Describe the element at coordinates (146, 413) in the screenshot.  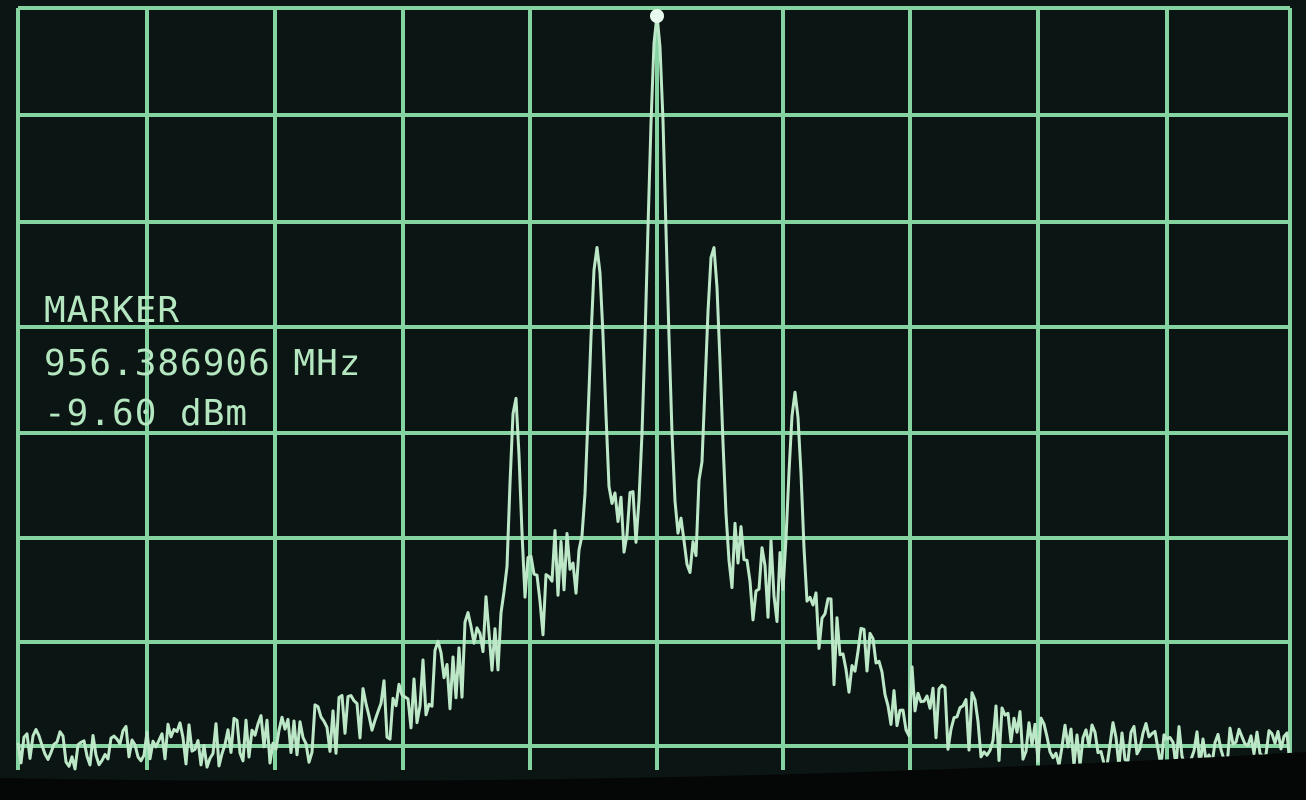
I see `marker-level: -9.60 dBm` at that location.